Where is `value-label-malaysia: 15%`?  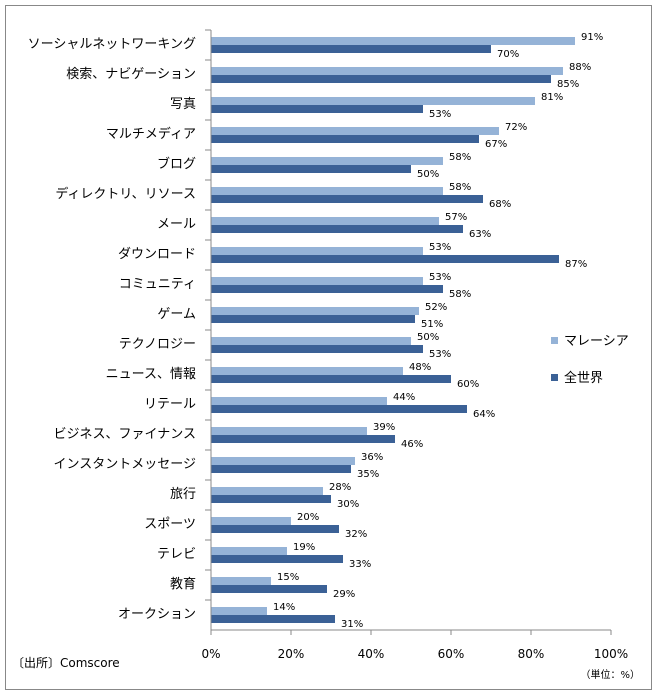 value-label-malaysia: 15% is located at coordinates (288, 577).